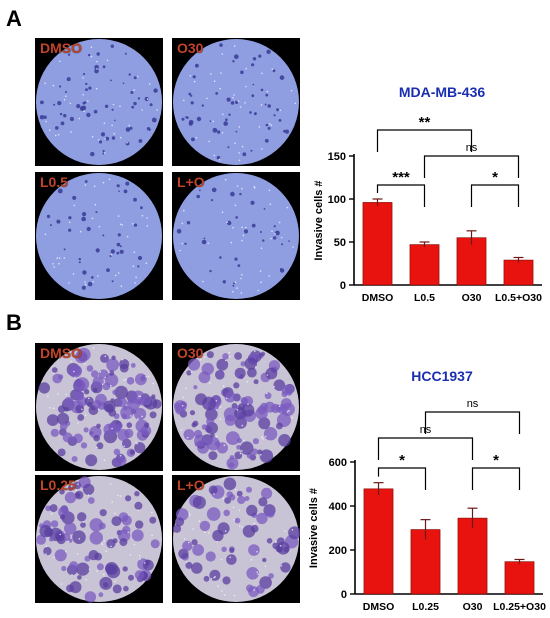 The image size is (550, 618). I want to click on panel-letter-b: B, so click(14, 322).